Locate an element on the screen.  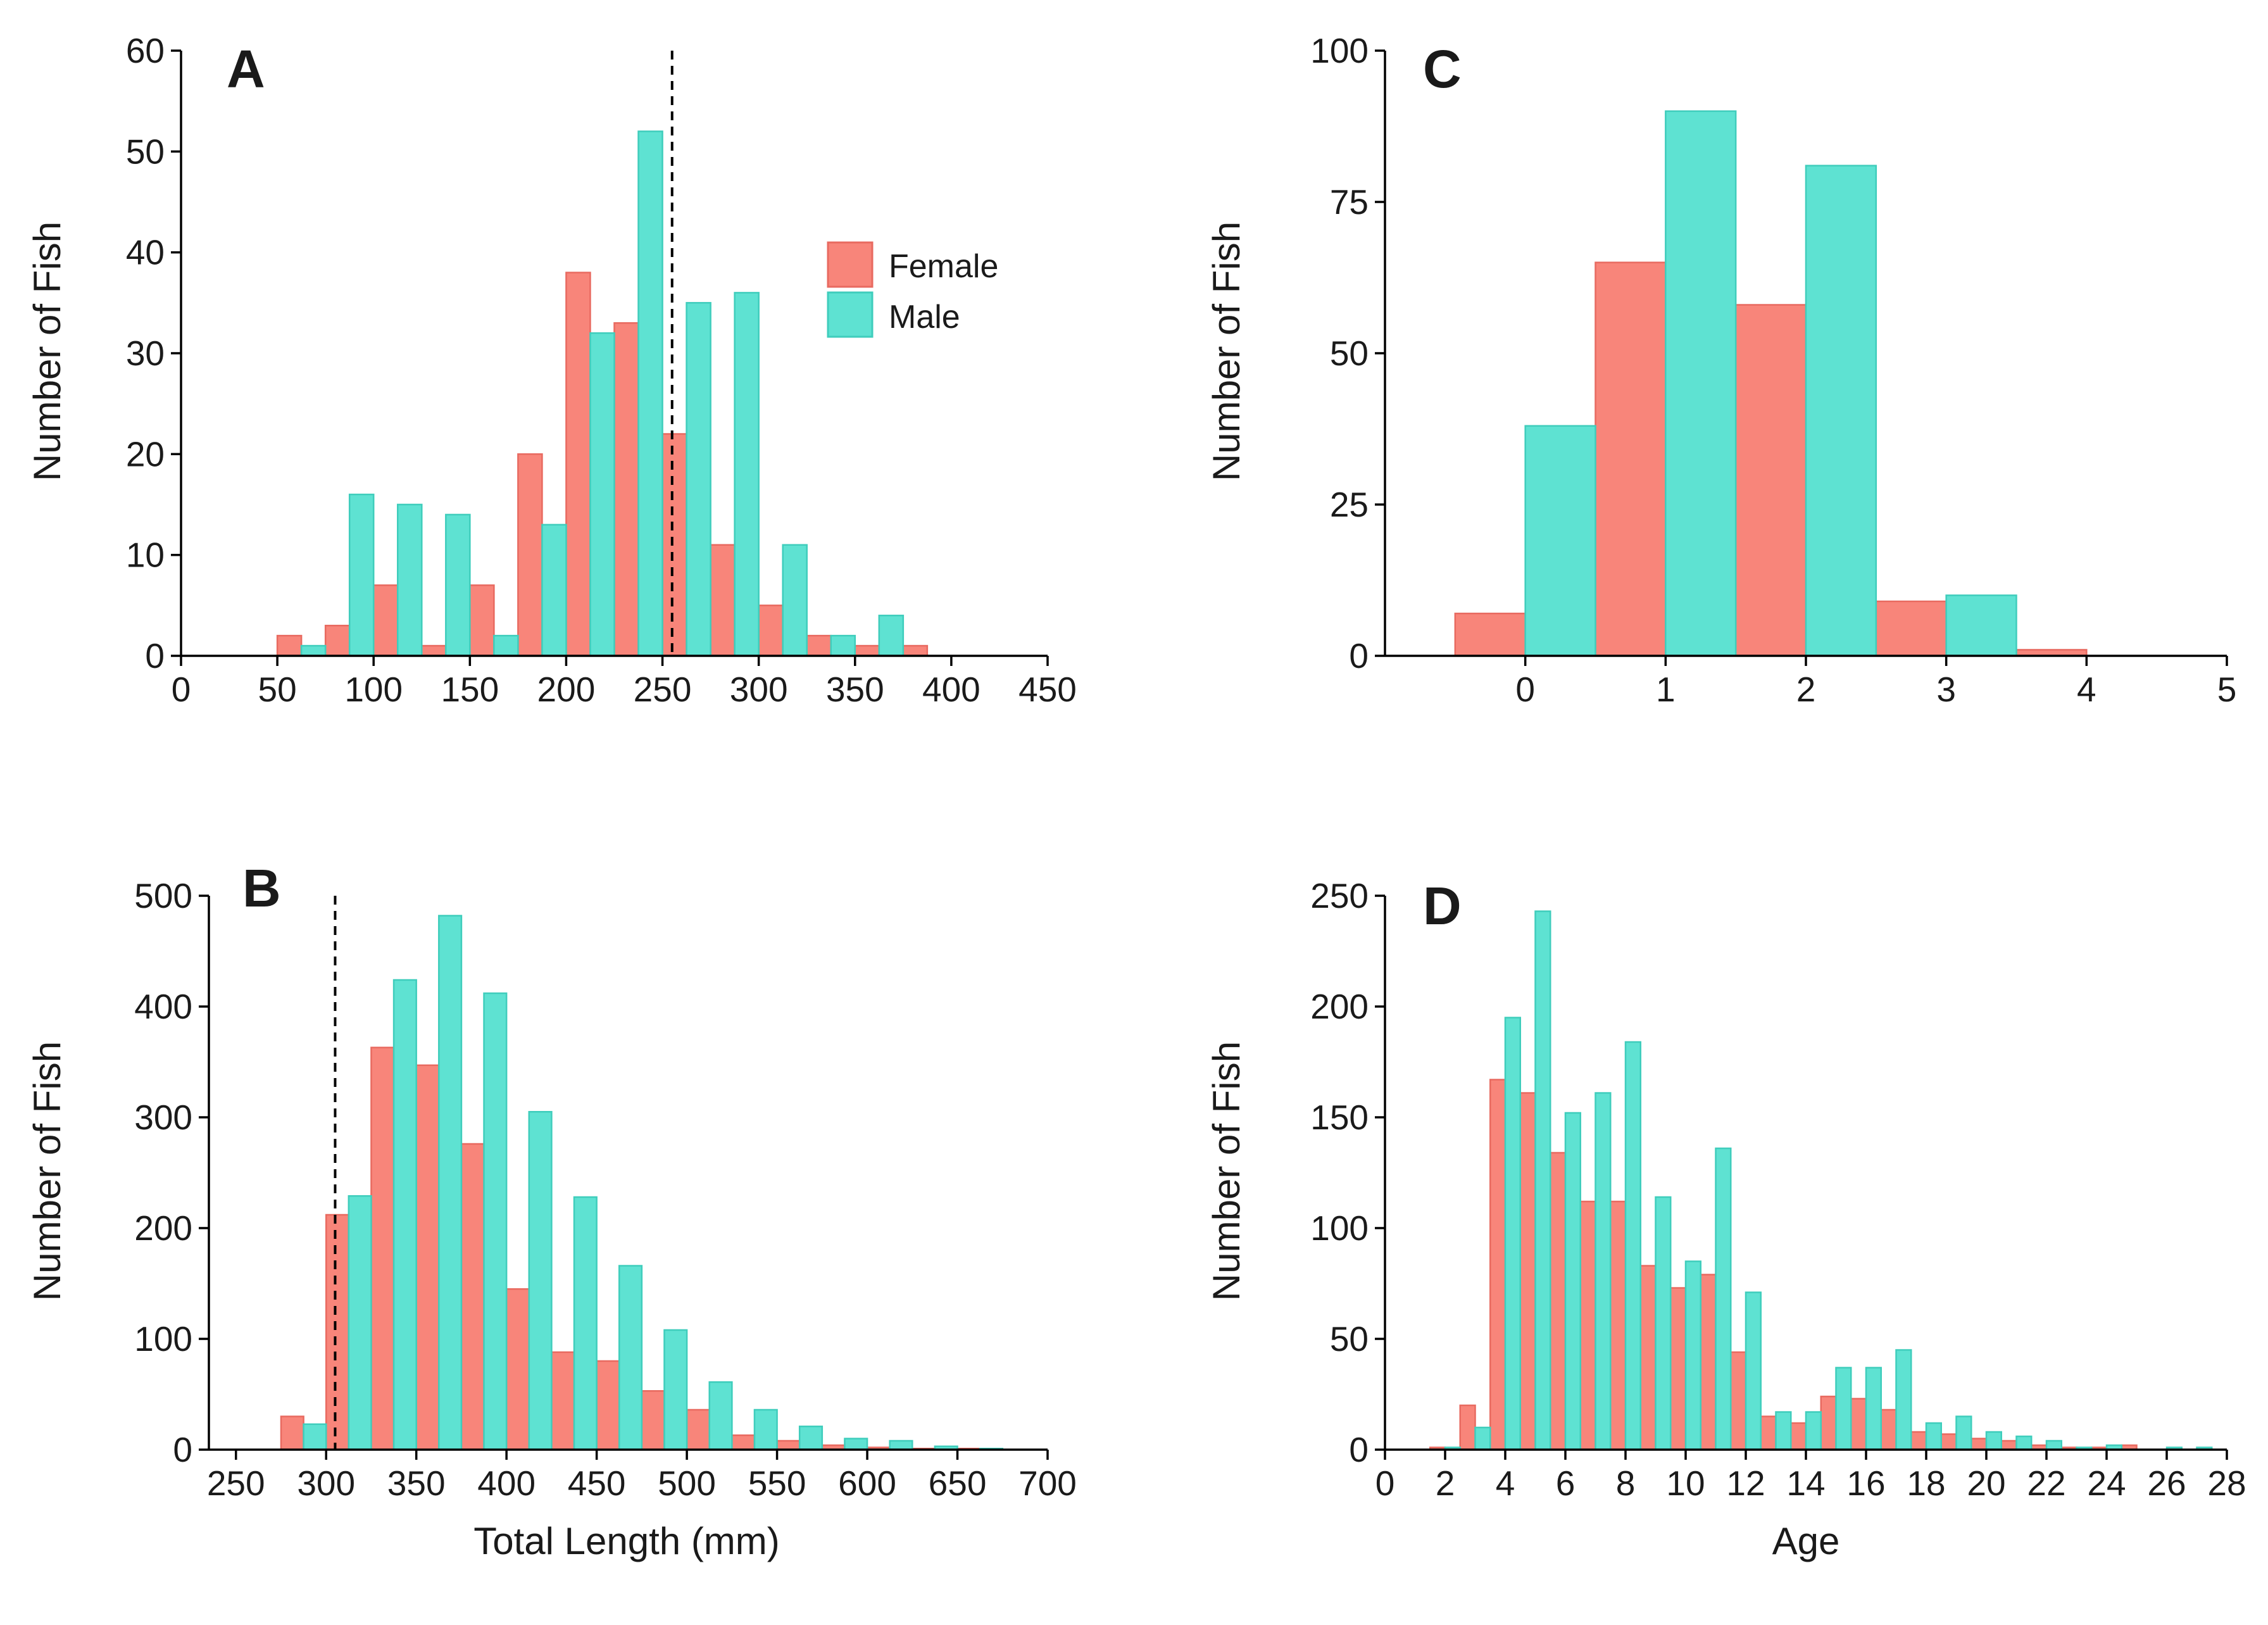
panel-a-x-tick-label-0: 0 is located at coordinates (181, 690).